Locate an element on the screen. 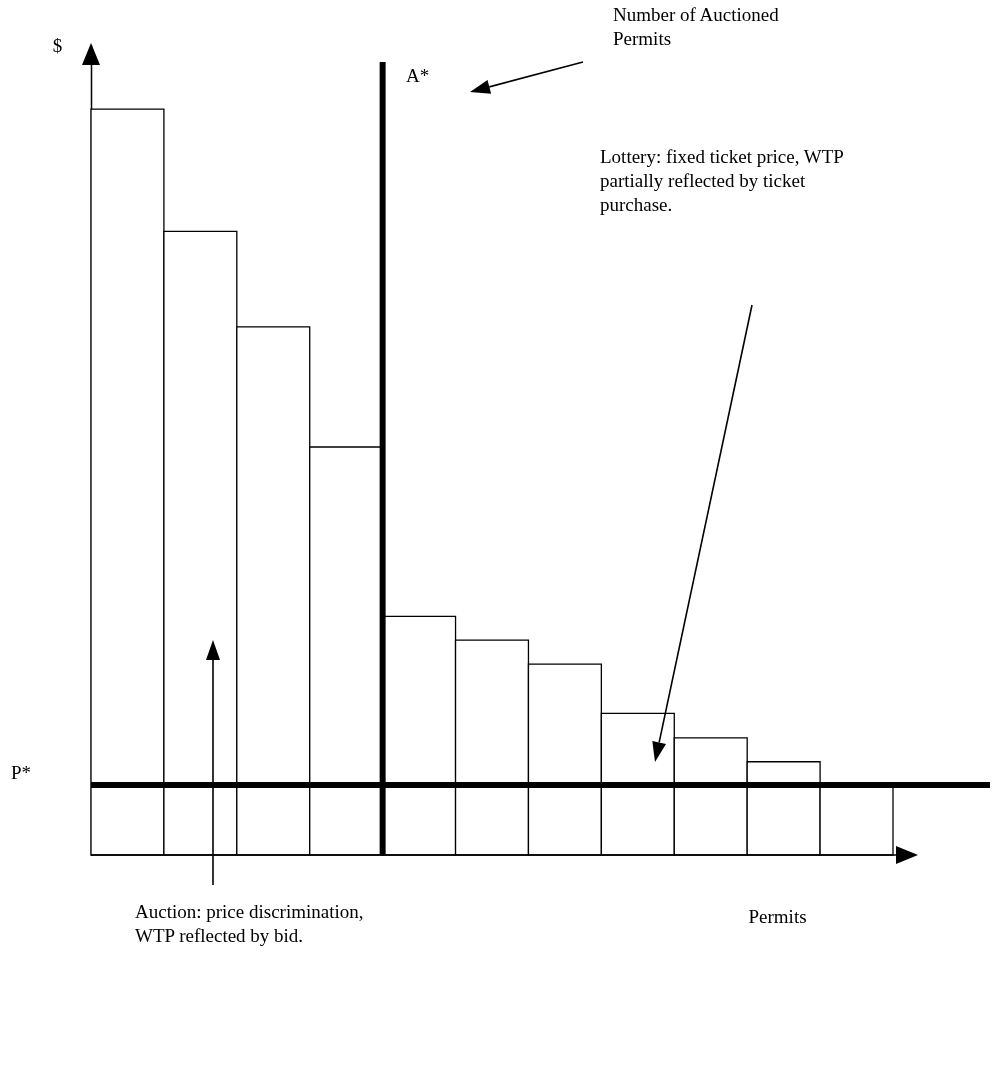  ref-line-label: P* is located at coordinates (20, 772).